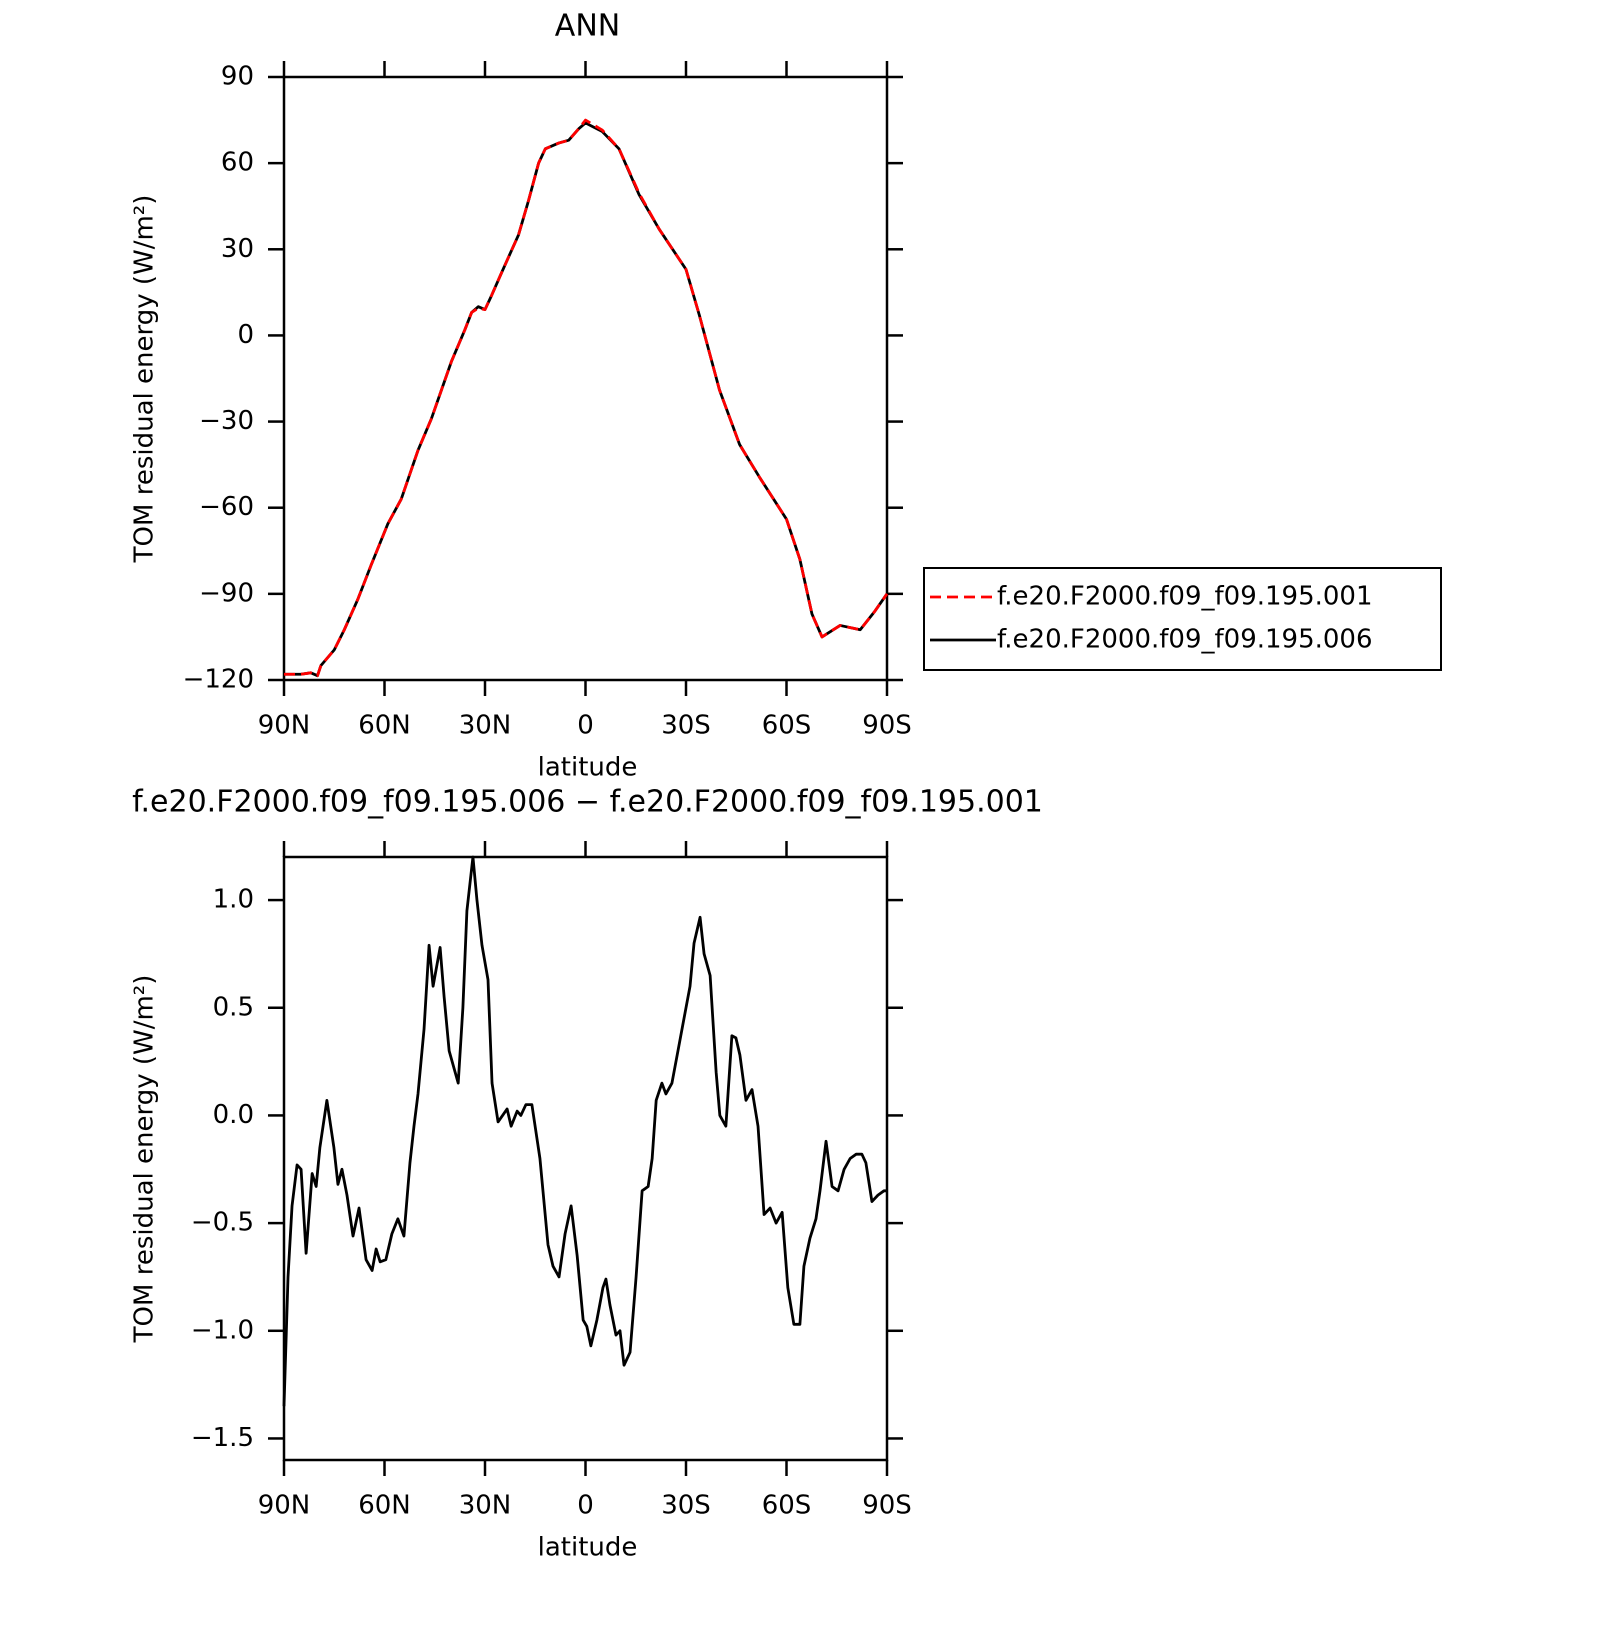 This screenshot has height=1639, width=1610. Describe the element at coordinates (1185, 597) in the screenshot. I see `legend-label: f.e20.F2000.f09_f09.195.001` at that location.